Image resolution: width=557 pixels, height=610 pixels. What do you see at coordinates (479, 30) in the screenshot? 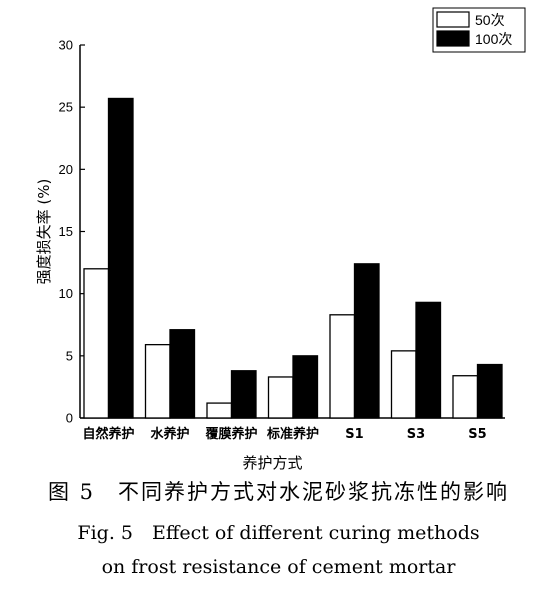
I see `legend: 50次 100次` at bounding box center [479, 30].